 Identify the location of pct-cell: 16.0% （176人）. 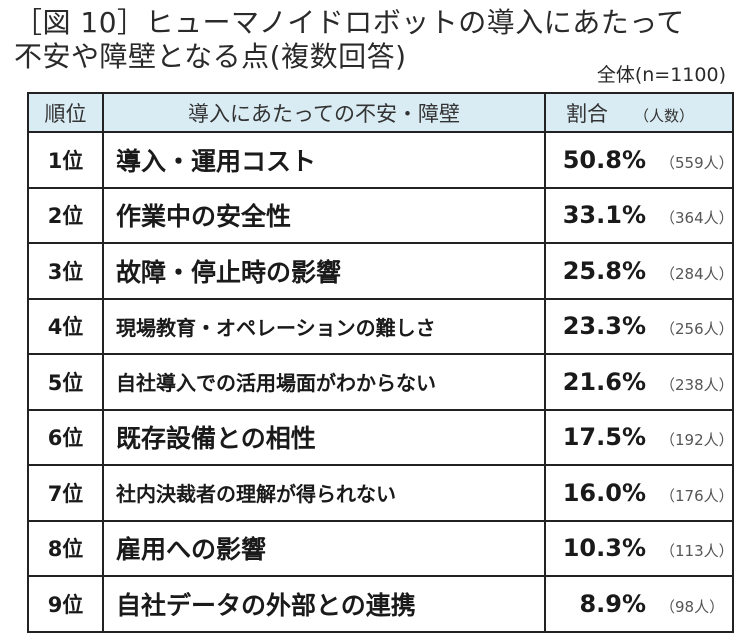
(639, 493).